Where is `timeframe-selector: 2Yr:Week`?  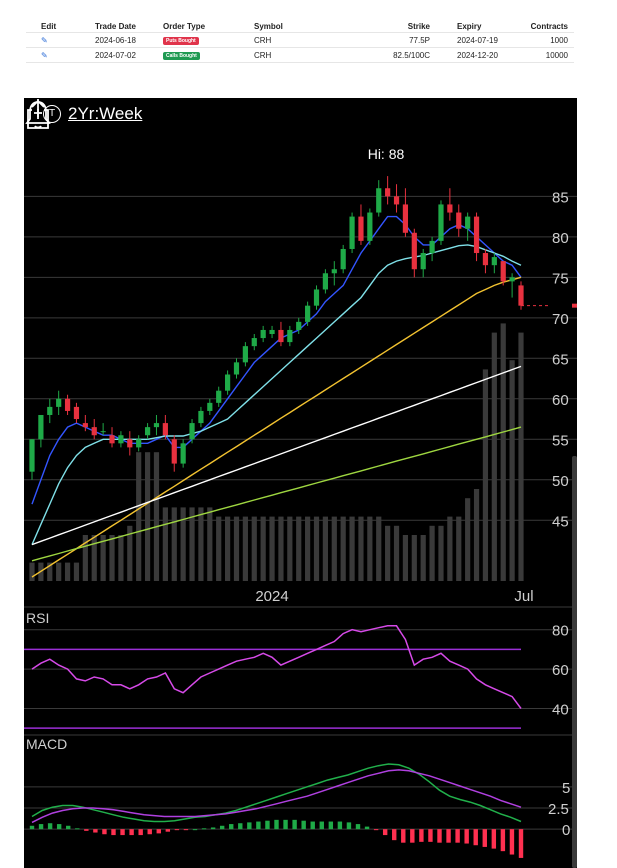
timeframe-selector: 2Yr:Week is located at coordinates (105, 113).